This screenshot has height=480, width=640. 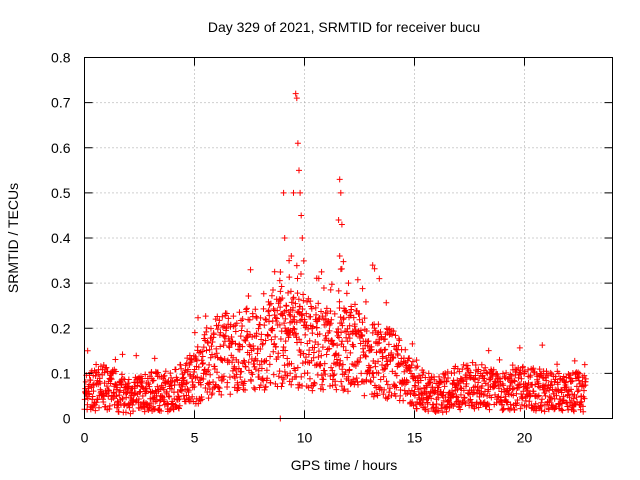 What do you see at coordinates (61, 373) in the screenshot?
I see `y-tick-label: 0.1` at bounding box center [61, 373].